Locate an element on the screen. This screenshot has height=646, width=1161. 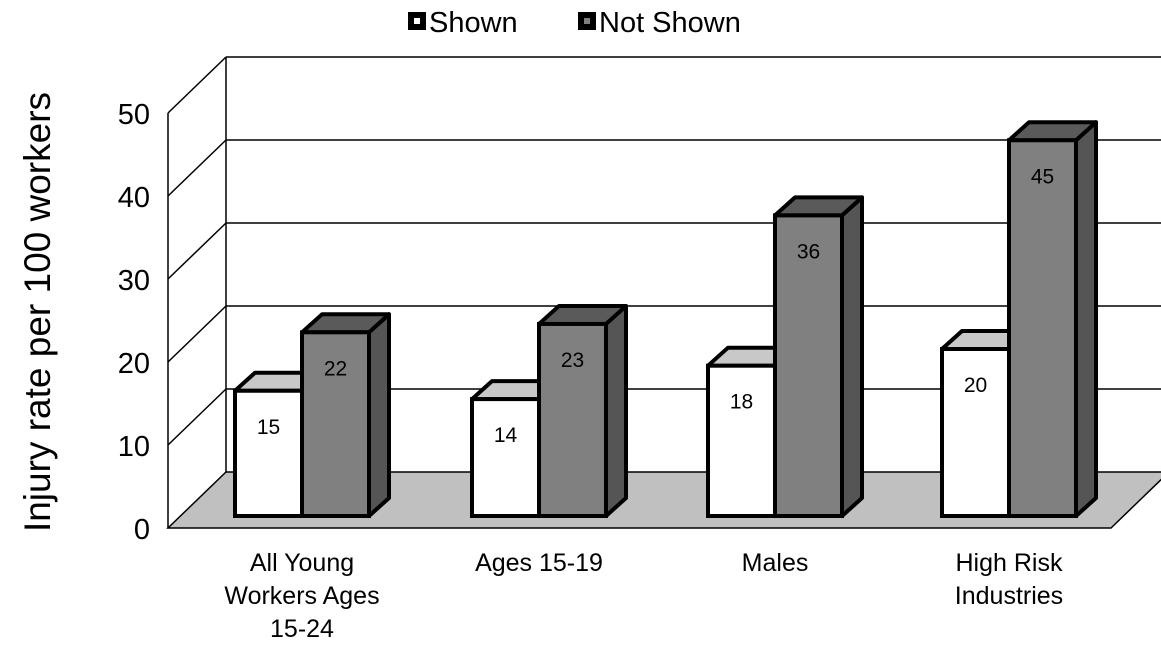
chart-floor is located at coordinates (663, 500).